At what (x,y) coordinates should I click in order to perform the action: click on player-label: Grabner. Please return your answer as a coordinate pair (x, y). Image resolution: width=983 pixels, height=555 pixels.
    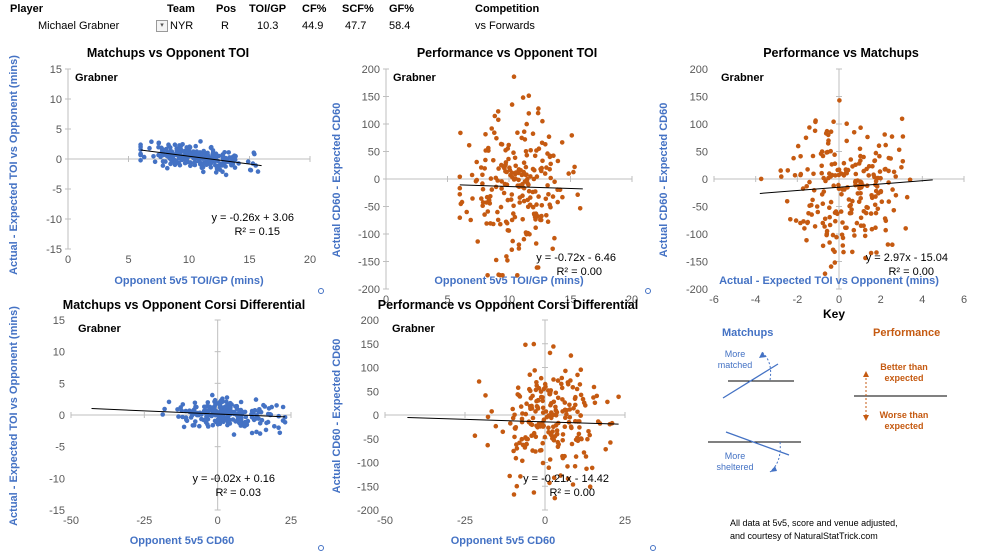
    Looking at the image, I should click on (97, 78).